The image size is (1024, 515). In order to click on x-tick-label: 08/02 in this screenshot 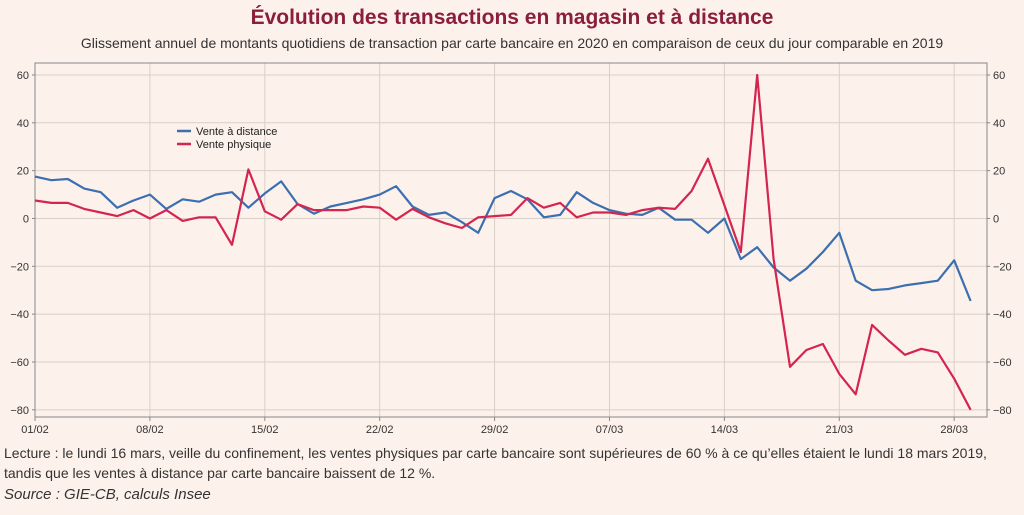, I will do `click(150, 430)`.